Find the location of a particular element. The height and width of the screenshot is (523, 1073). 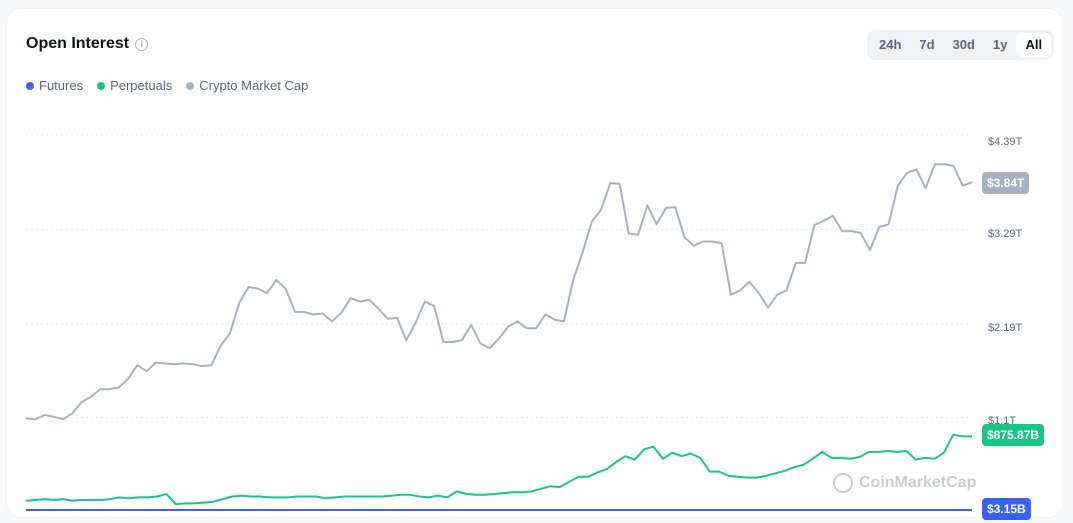

range-all-button: All is located at coordinates (1034, 45).